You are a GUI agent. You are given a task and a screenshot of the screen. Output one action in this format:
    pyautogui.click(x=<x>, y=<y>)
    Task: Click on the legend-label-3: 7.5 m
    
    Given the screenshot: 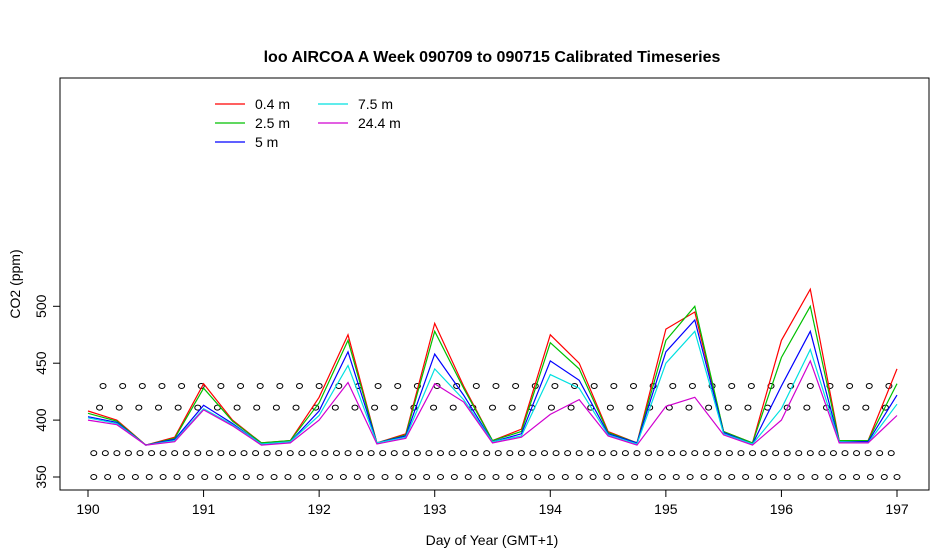 What is the action you would take?
    pyautogui.click(x=375, y=104)
    